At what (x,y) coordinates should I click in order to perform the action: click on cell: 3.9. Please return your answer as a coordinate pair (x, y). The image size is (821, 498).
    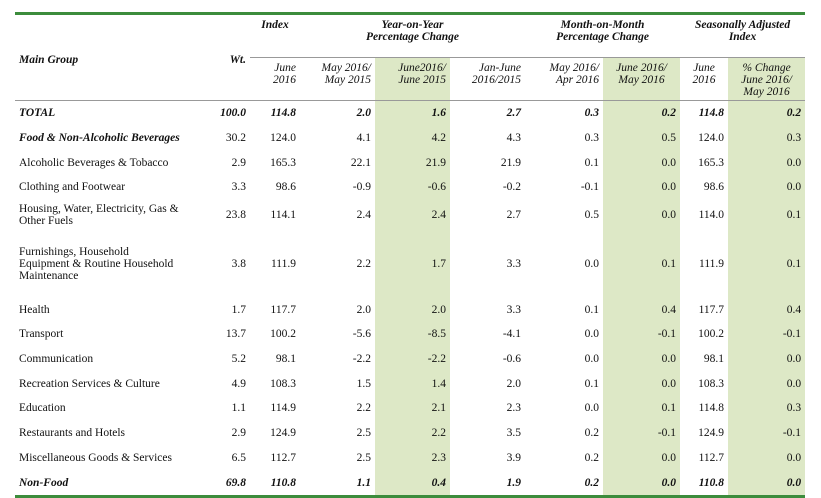
    Looking at the image, I should click on (514, 457).